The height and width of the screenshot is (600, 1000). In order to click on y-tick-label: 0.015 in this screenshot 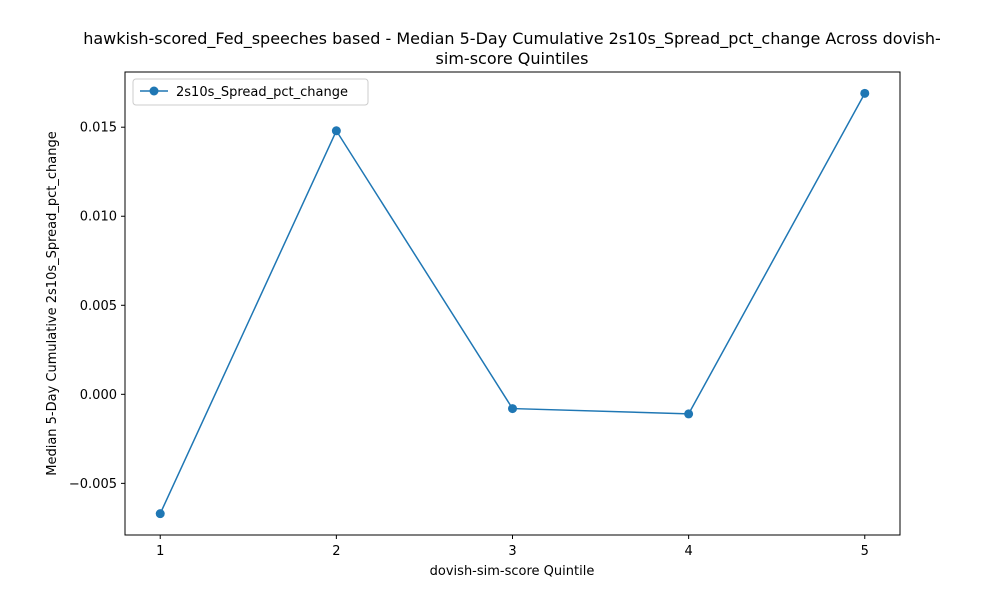, I will do `click(98, 128)`.